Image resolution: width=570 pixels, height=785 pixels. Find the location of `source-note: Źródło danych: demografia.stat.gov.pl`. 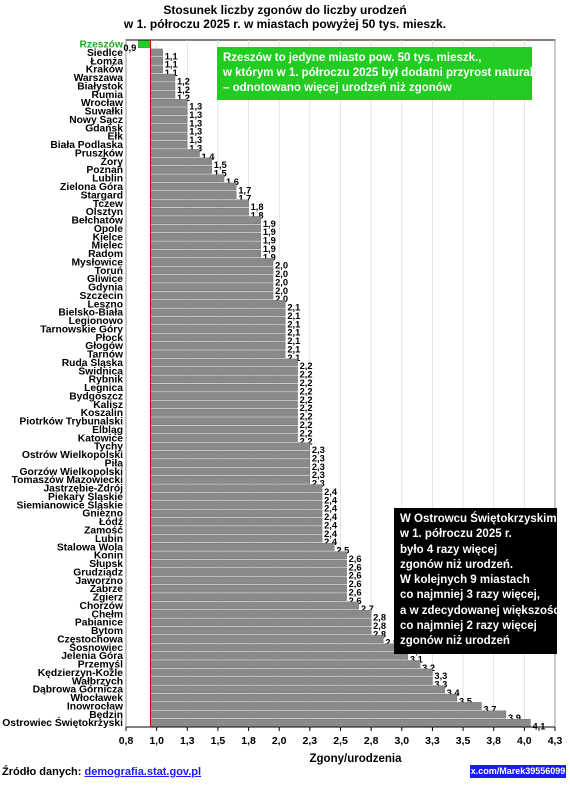

source-note: Źródło danych: demografia.stat.gov.pl is located at coordinates (101, 772).